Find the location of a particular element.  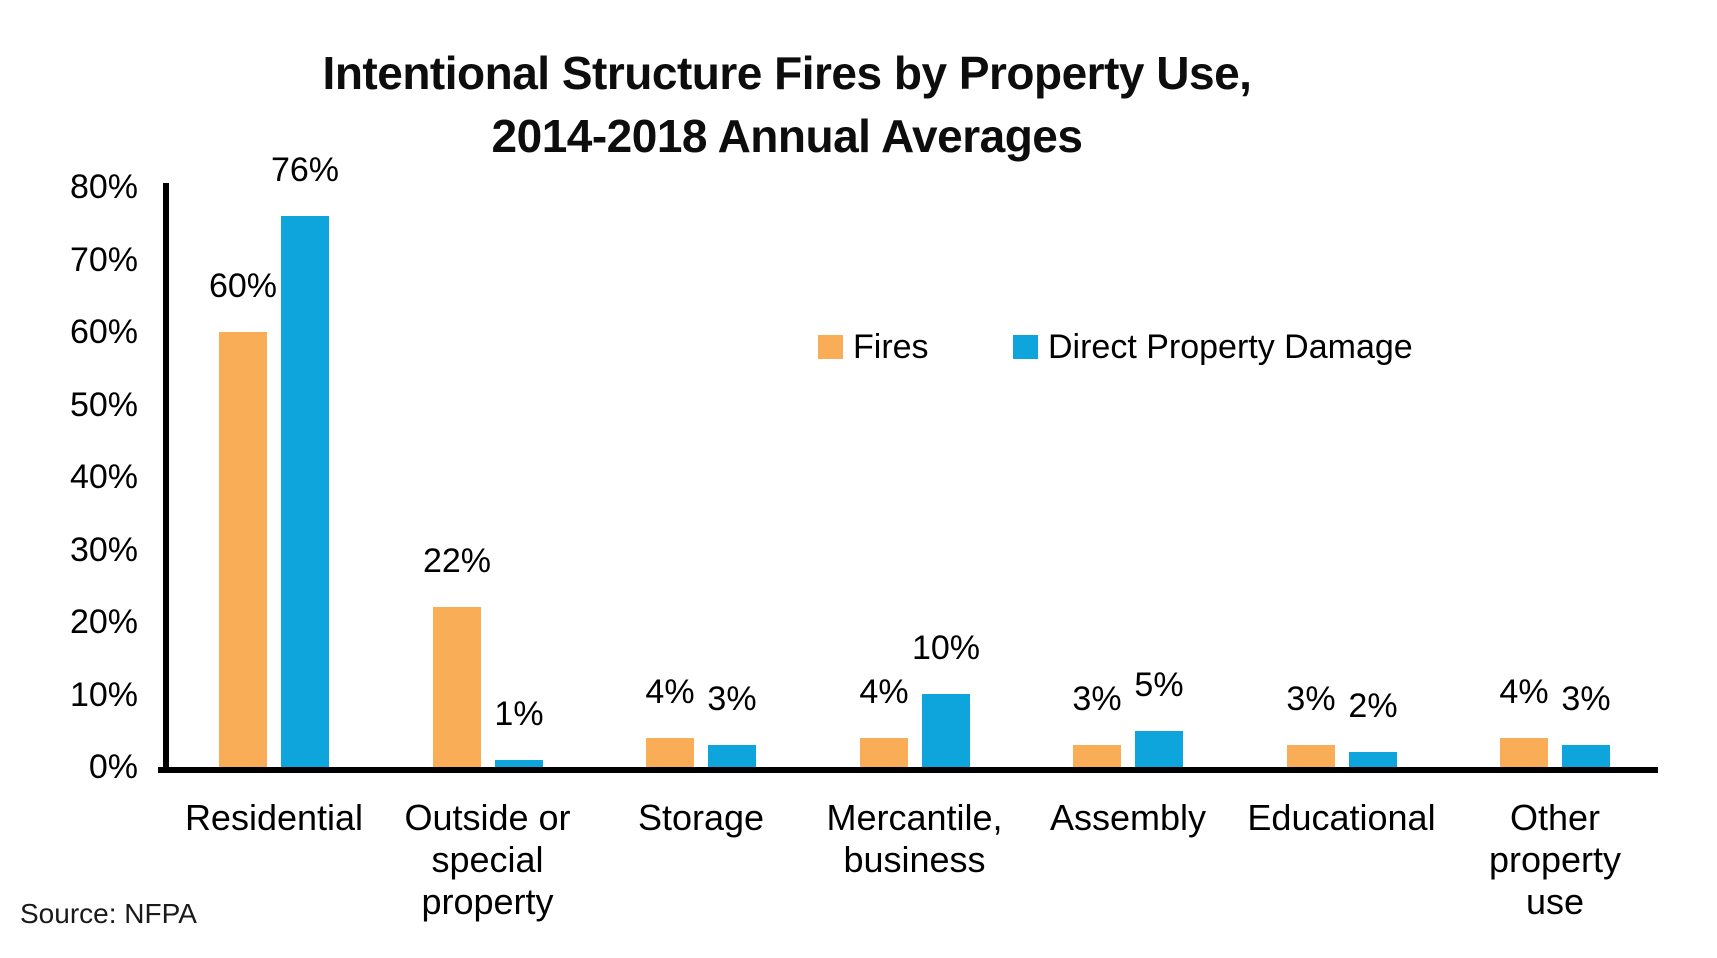

bar-fires-educational is located at coordinates (1311, 756).